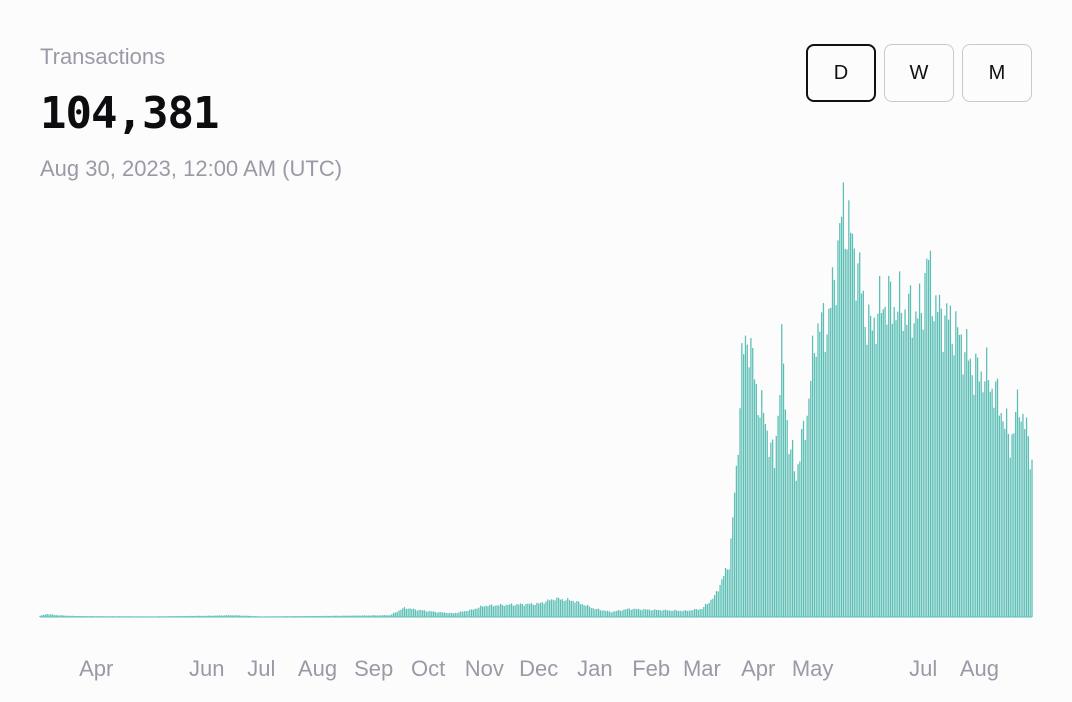  What do you see at coordinates (841, 73) in the screenshot?
I see `toggle-day-button: D` at bounding box center [841, 73].